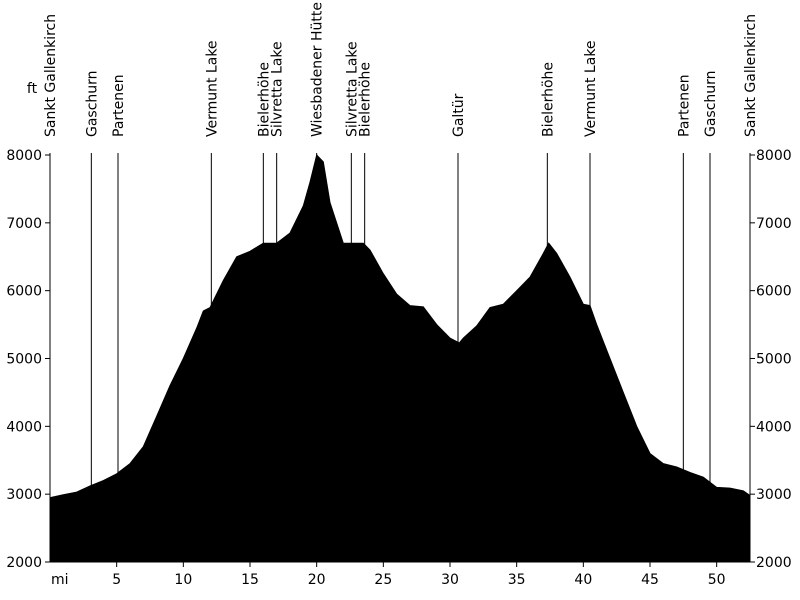 The width and height of the screenshot is (800, 600). What do you see at coordinates (24, 495) in the screenshot?
I see `y-tick-label-left: 3000` at bounding box center [24, 495].